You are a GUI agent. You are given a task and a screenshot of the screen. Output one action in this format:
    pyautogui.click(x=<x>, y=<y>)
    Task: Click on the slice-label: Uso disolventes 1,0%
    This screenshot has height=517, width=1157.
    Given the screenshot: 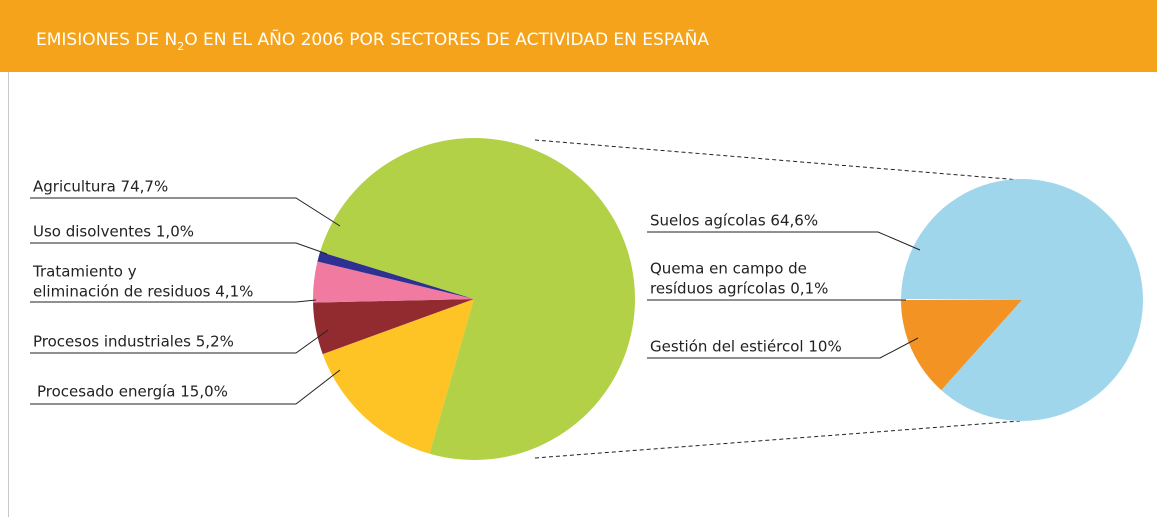 What is the action you would take?
    pyautogui.click(x=113, y=232)
    